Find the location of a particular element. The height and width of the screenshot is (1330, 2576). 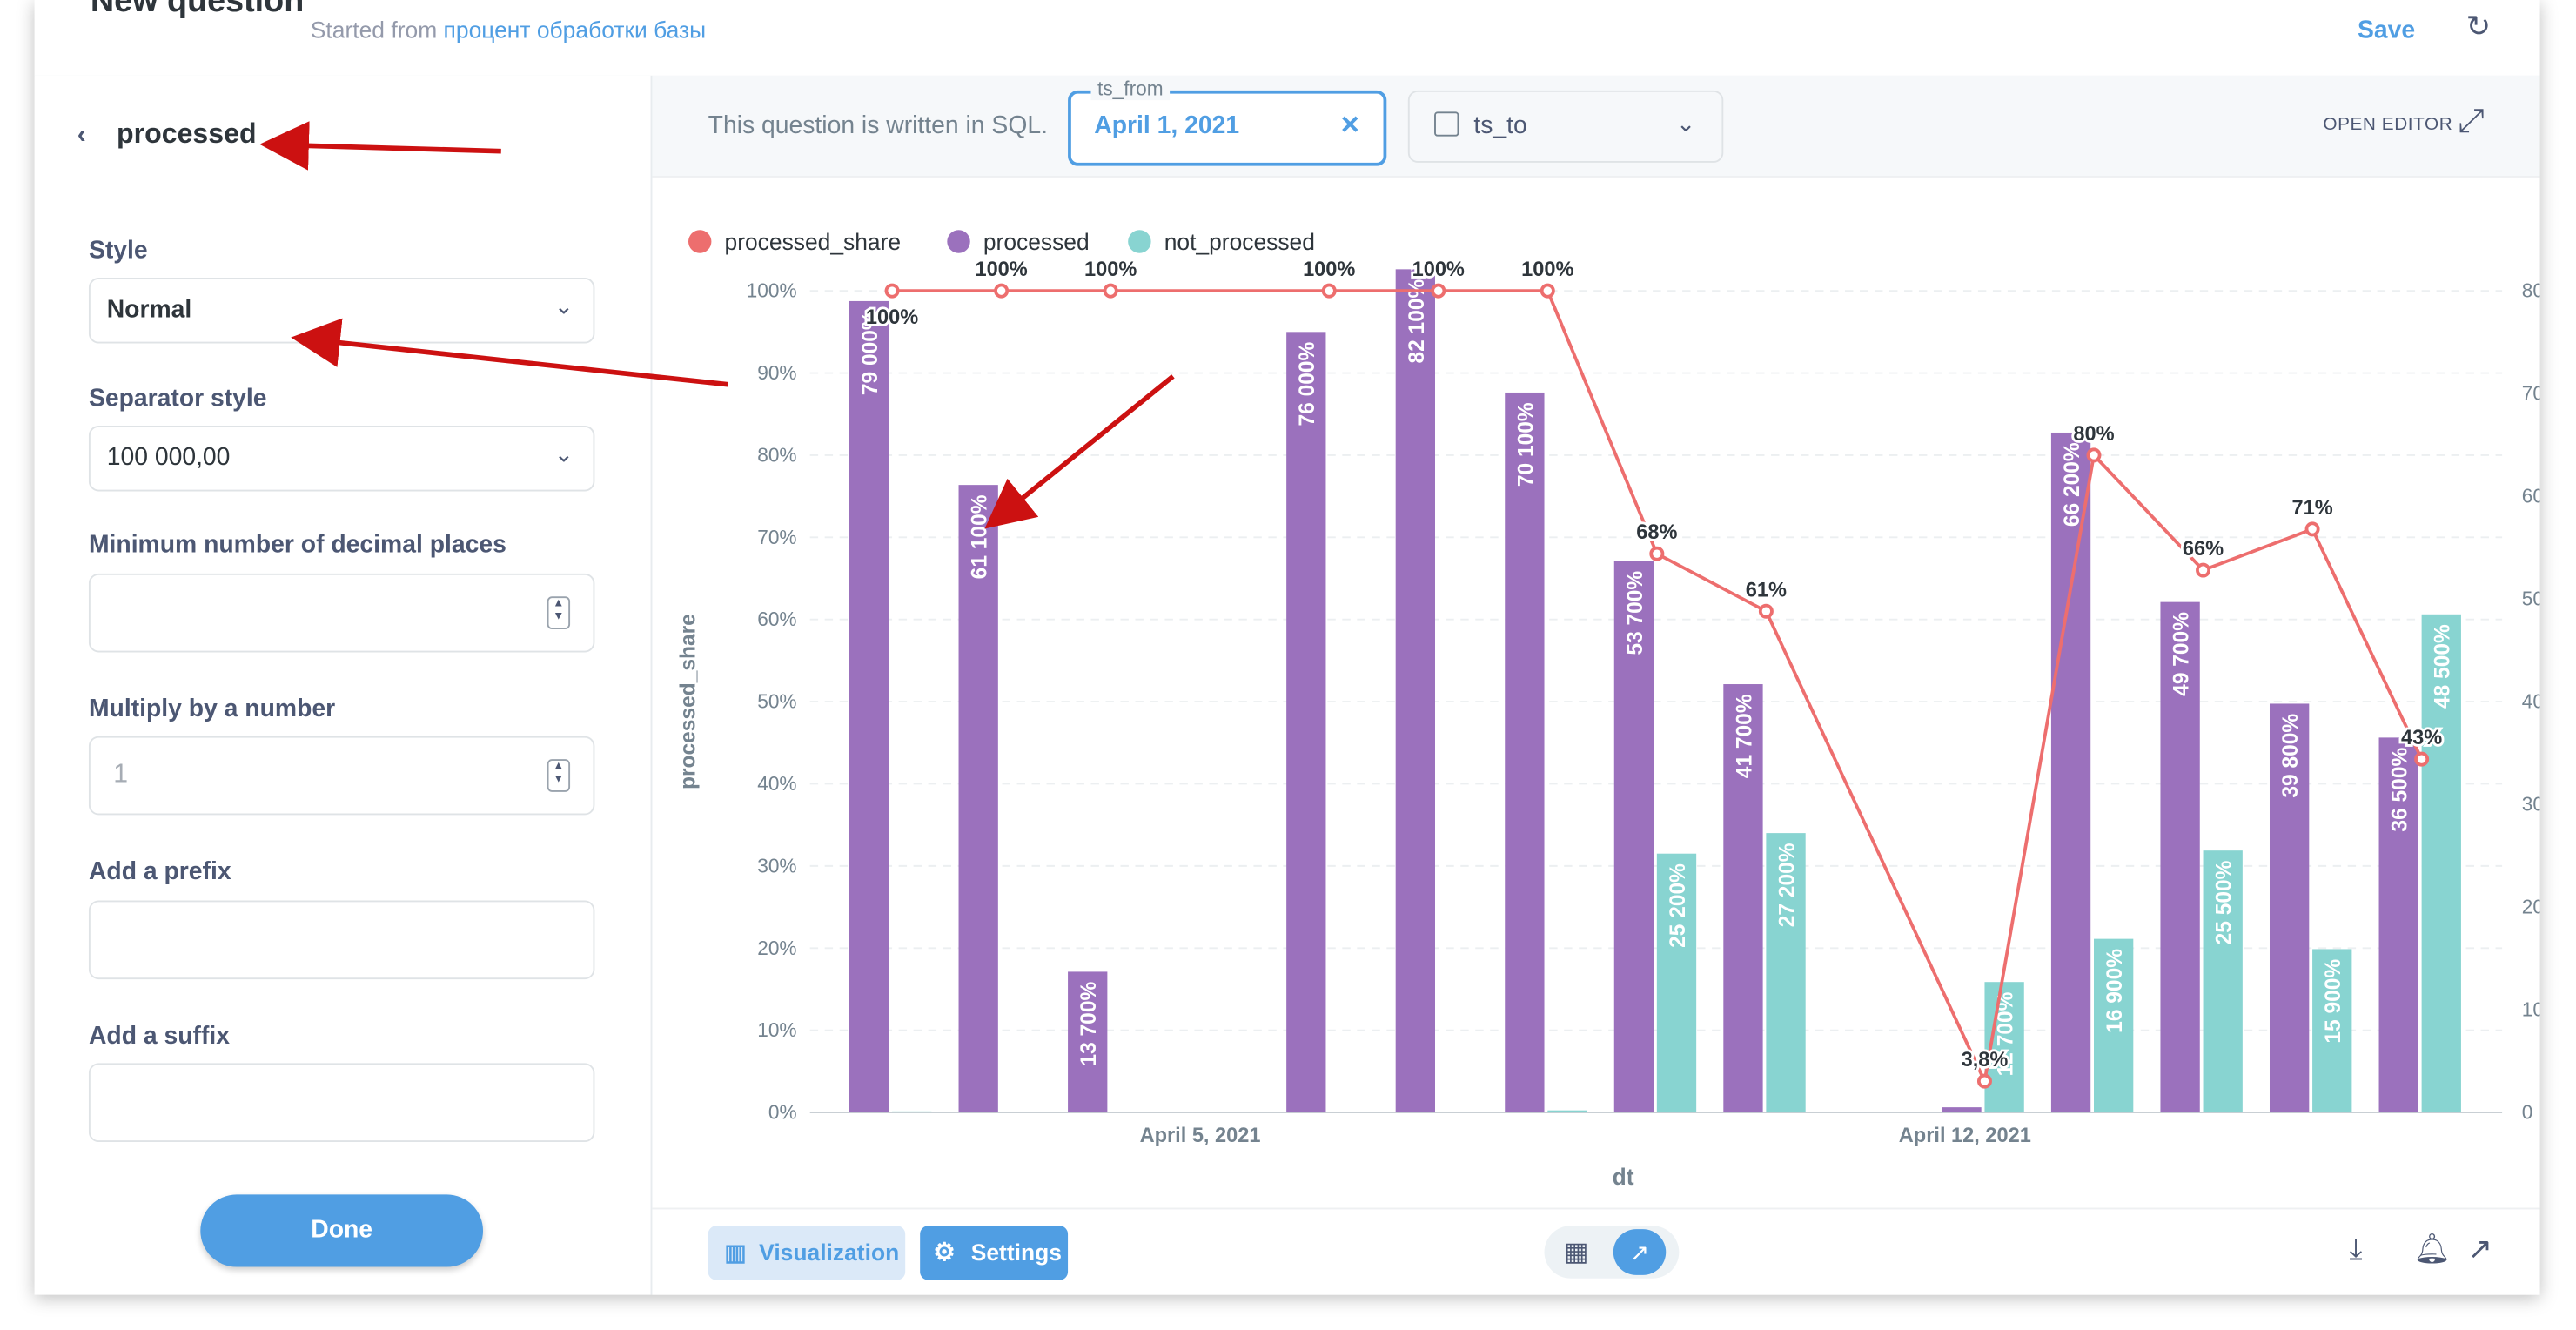

y-left-tick-label: 10% is located at coordinates (776, 1029).